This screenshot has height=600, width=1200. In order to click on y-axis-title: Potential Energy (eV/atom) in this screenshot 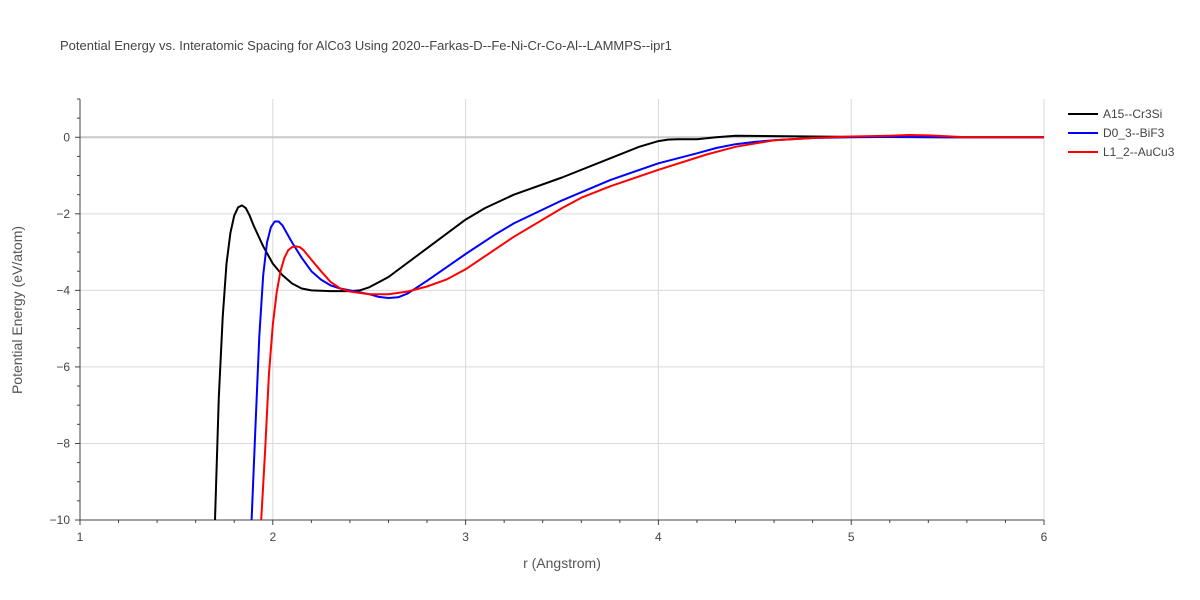, I will do `click(17, 310)`.